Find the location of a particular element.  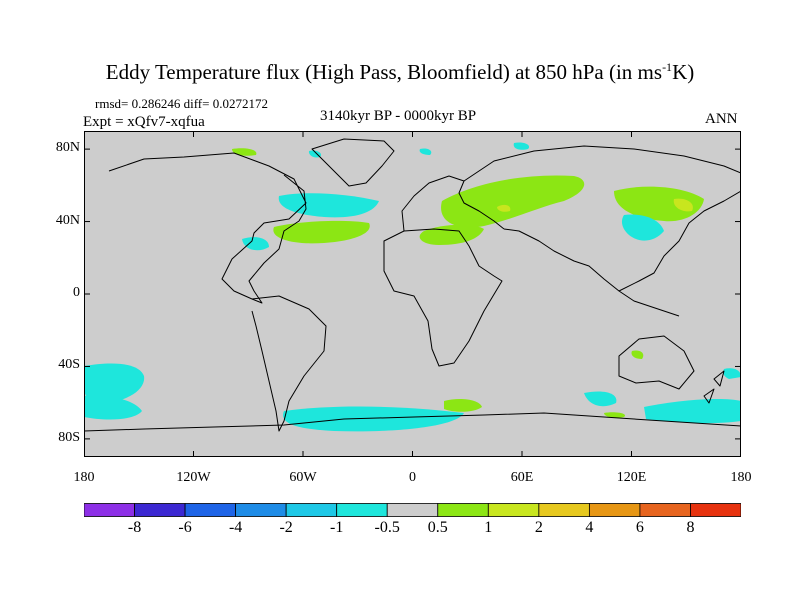

lat-label: 40S is located at coordinates (69, 365).